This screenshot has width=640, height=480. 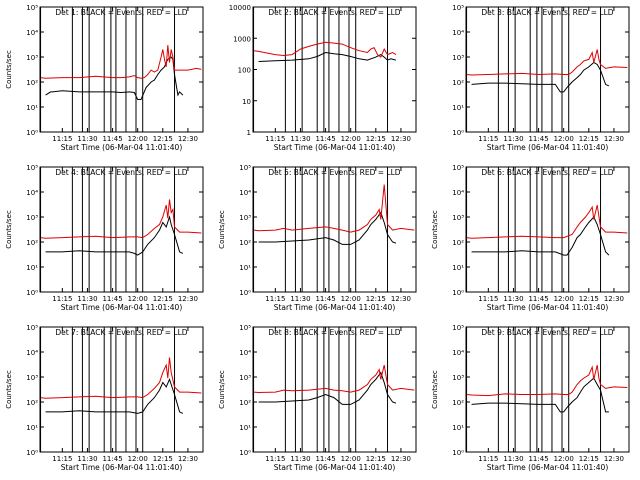 I want to click on y-tick-label: 10, so click(x=246, y=102).